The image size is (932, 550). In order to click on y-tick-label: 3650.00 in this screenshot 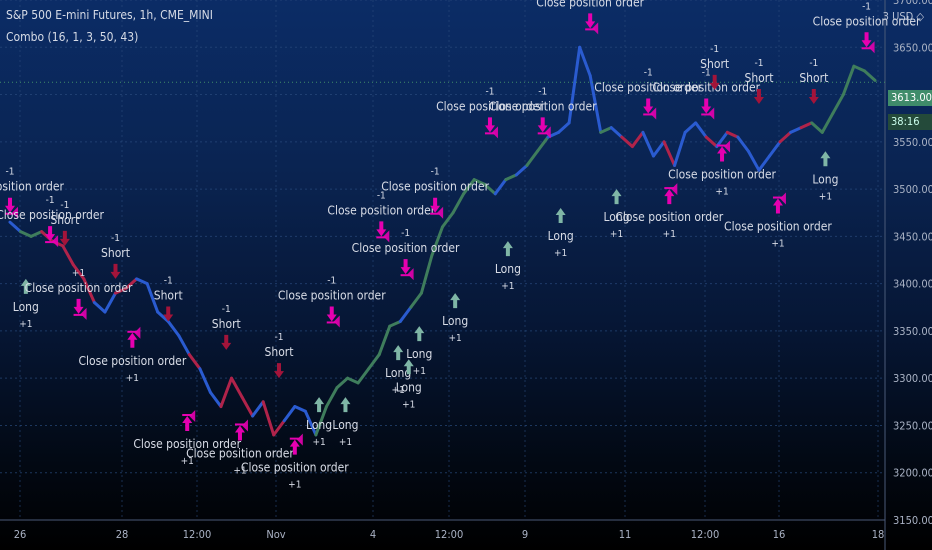, I will do `click(912, 47)`.